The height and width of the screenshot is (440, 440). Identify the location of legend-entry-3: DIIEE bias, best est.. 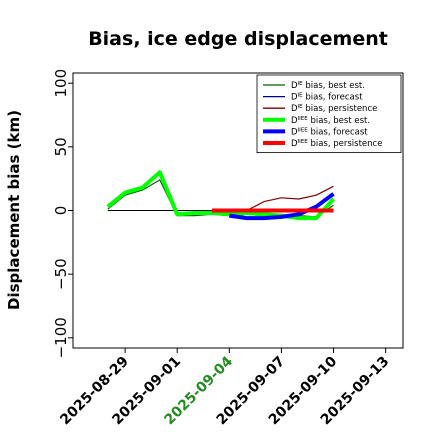
(330, 120).